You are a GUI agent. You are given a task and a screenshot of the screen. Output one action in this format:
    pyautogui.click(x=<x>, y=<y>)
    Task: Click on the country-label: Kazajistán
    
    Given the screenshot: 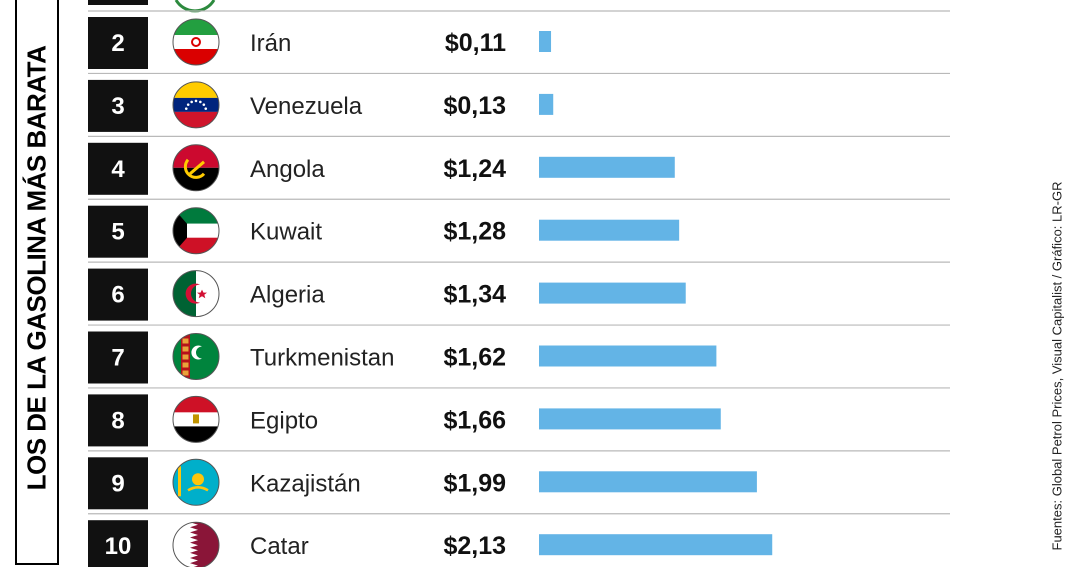 What is the action you would take?
    pyautogui.click(x=305, y=483)
    